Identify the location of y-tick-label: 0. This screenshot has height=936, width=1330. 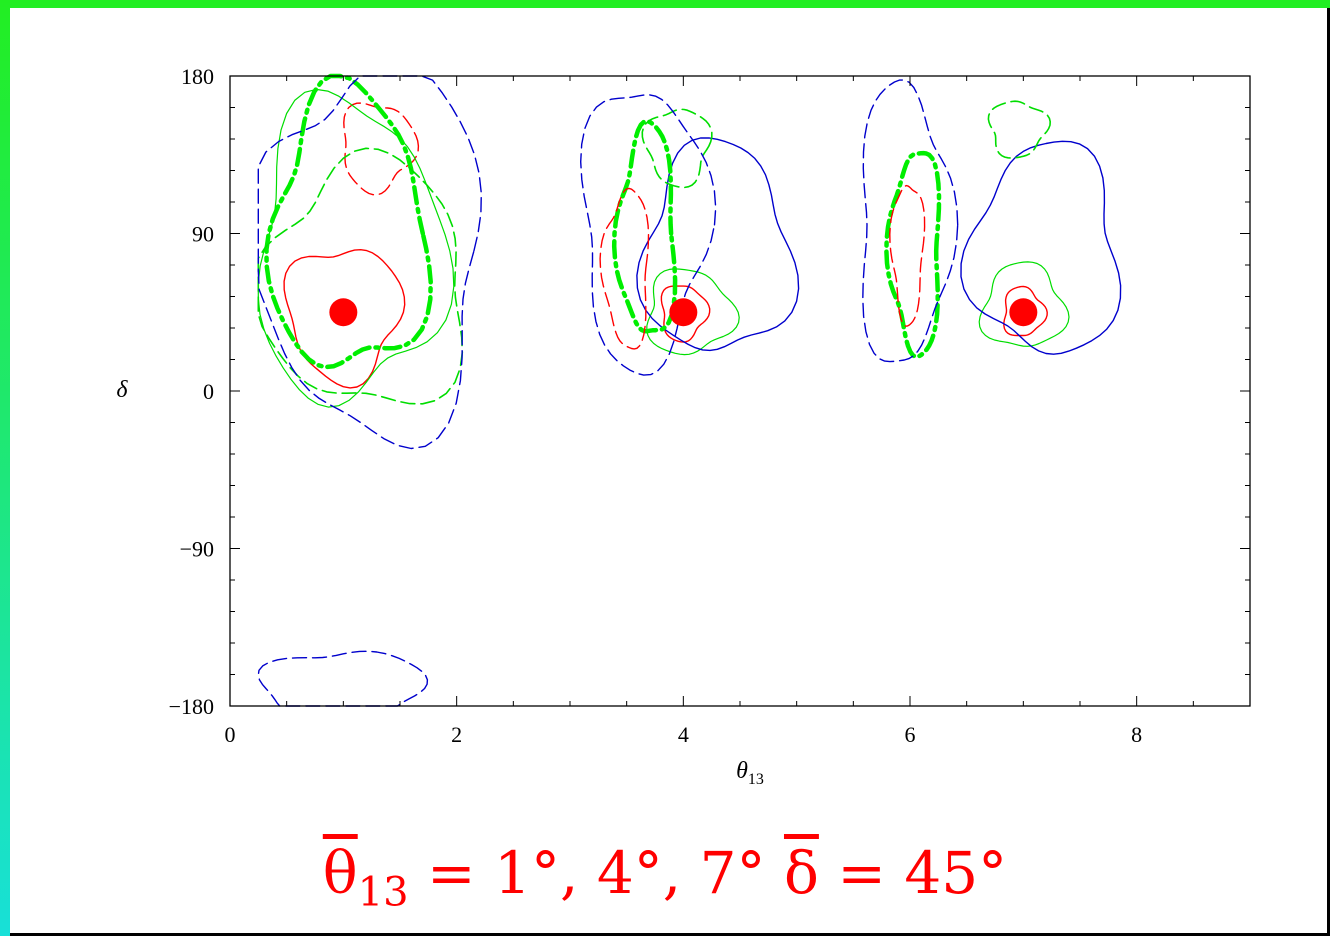
(208, 391).